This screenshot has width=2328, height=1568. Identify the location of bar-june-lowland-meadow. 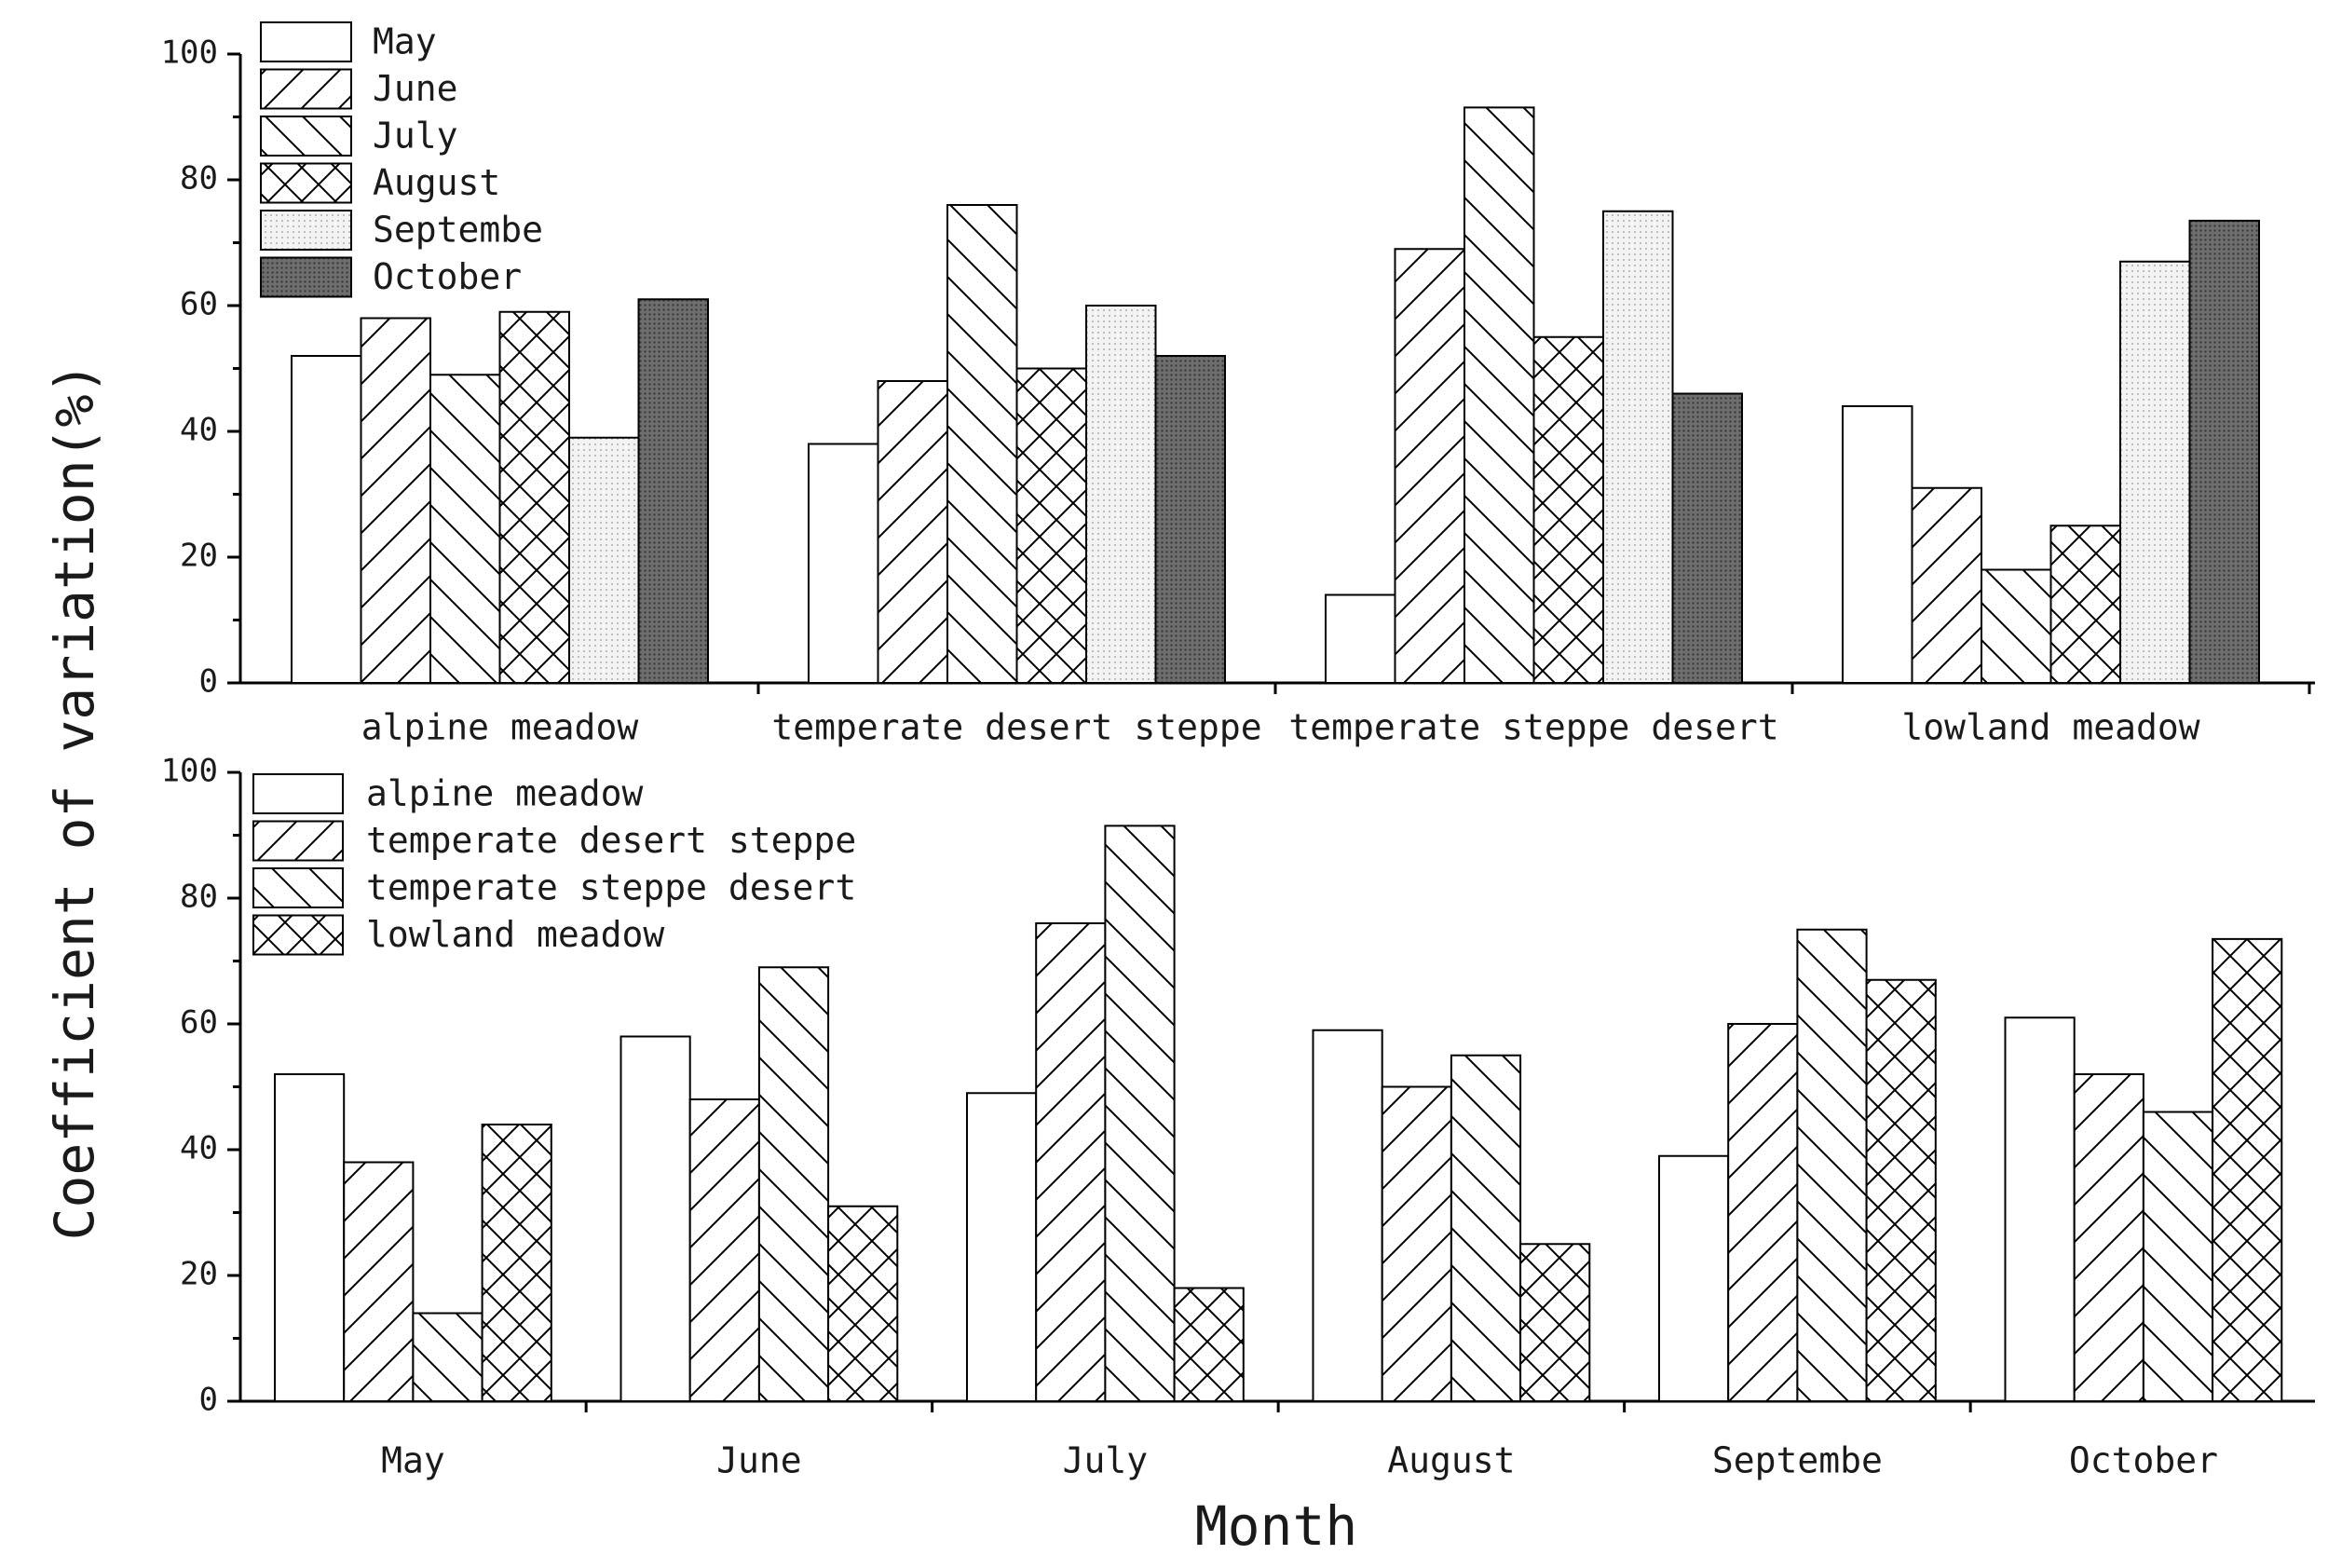
(863, 1303).